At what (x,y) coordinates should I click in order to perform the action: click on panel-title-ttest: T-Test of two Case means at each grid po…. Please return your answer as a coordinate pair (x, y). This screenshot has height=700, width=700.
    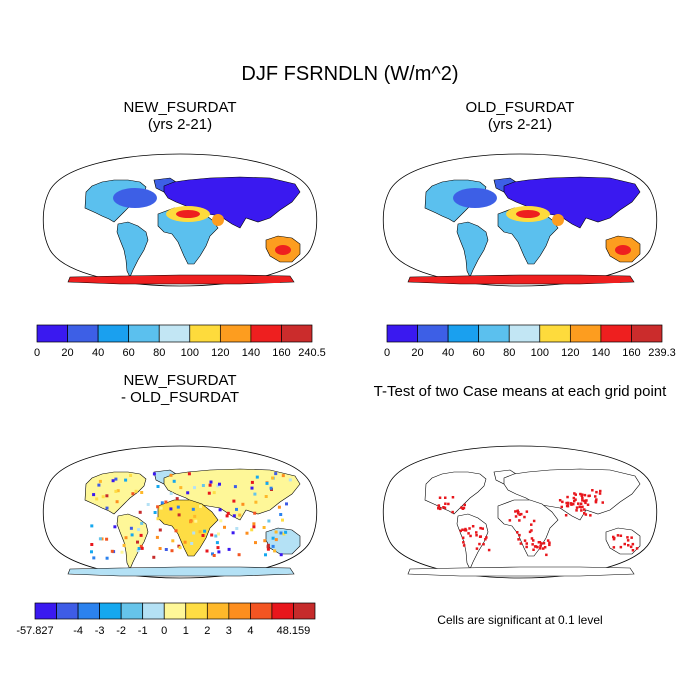
    Looking at the image, I should click on (520, 391).